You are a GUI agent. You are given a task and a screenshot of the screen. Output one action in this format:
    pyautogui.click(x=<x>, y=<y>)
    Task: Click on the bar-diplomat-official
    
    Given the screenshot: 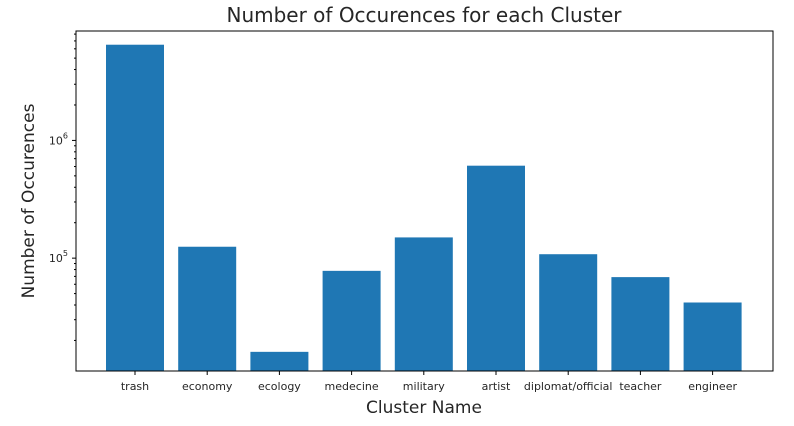 What is the action you would take?
    pyautogui.click(x=568, y=312)
    